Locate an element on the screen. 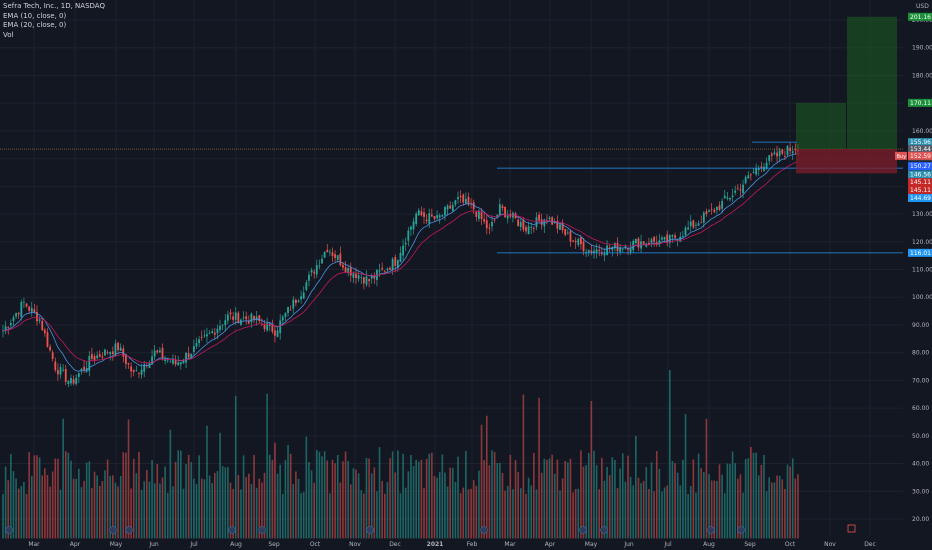  price-tick-label: 30.00 is located at coordinates (920, 491).